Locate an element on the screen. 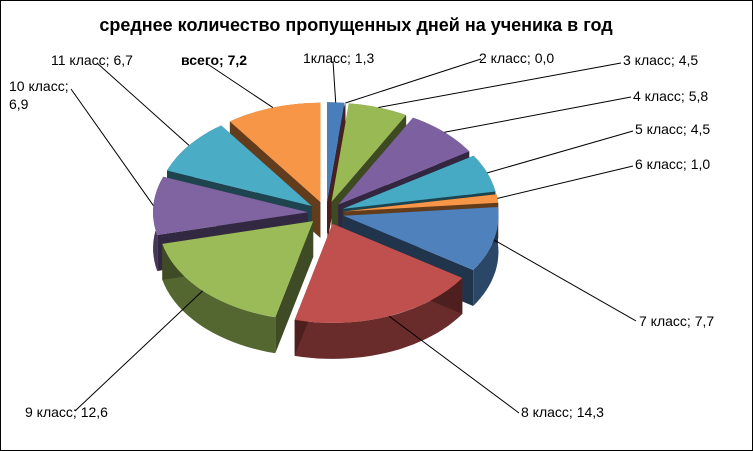 Image resolution: width=753 pixels, height=451 pixels. data-label: 6,9 is located at coordinates (19, 104).